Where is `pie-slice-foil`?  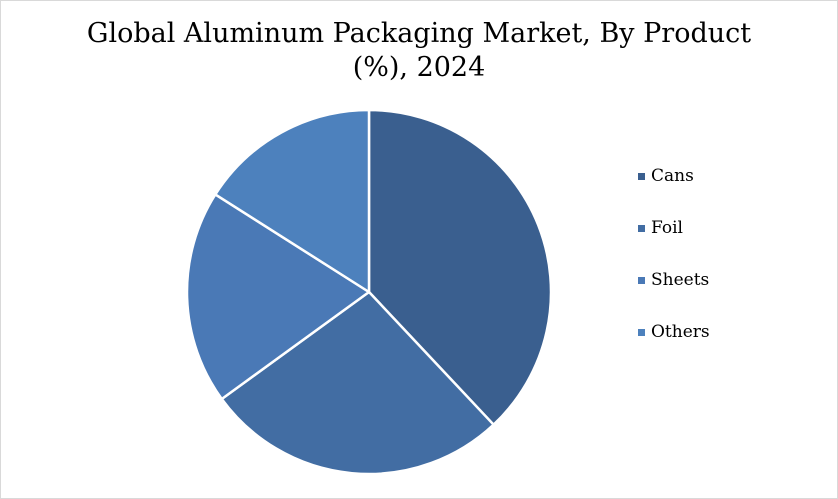
pie-slice-foil is located at coordinates (357, 383).